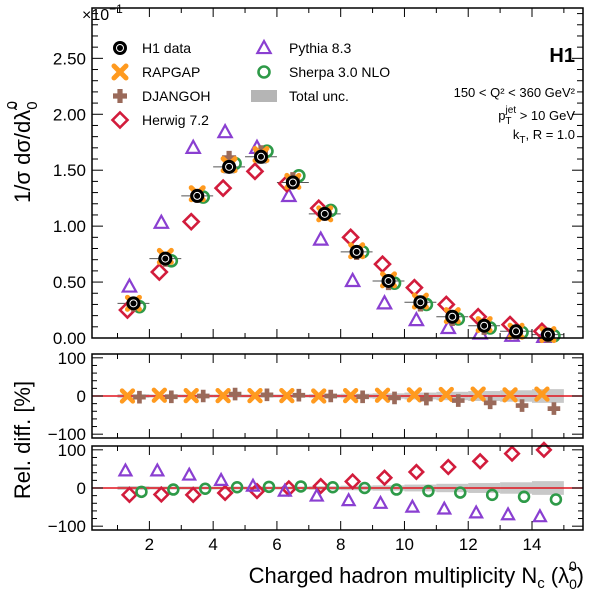 Image resolution: width=599 pixels, height=596 pixels. Describe the element at coordinates (536, 116) in the screenshot. I see `annotation-pt-cut: pTjet > 10 GeV` at that location.